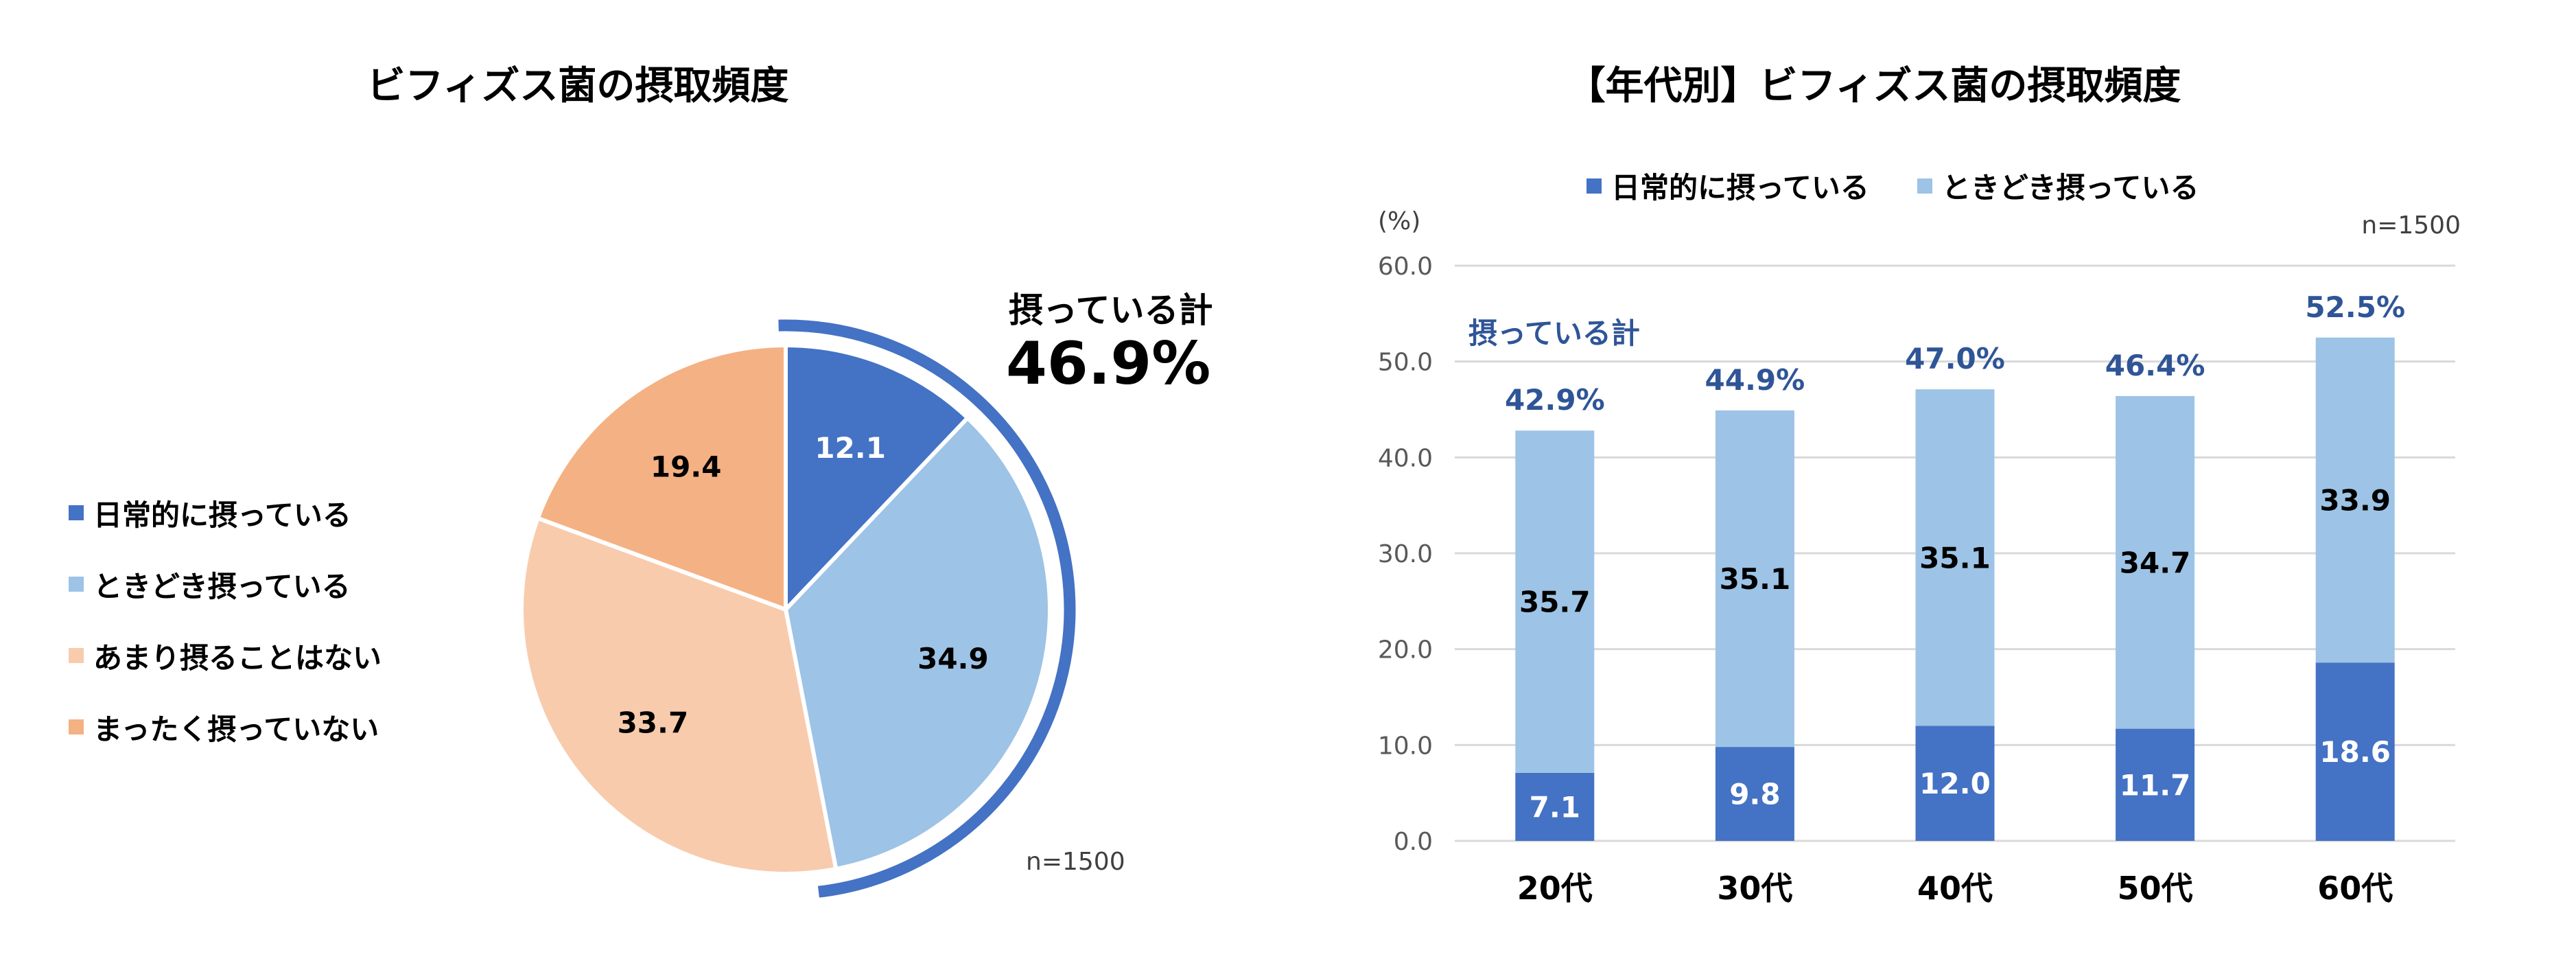 This screenshot has height=972, width=2576. I want to click on bar-data-label: 33.9, so click(2355, 500).